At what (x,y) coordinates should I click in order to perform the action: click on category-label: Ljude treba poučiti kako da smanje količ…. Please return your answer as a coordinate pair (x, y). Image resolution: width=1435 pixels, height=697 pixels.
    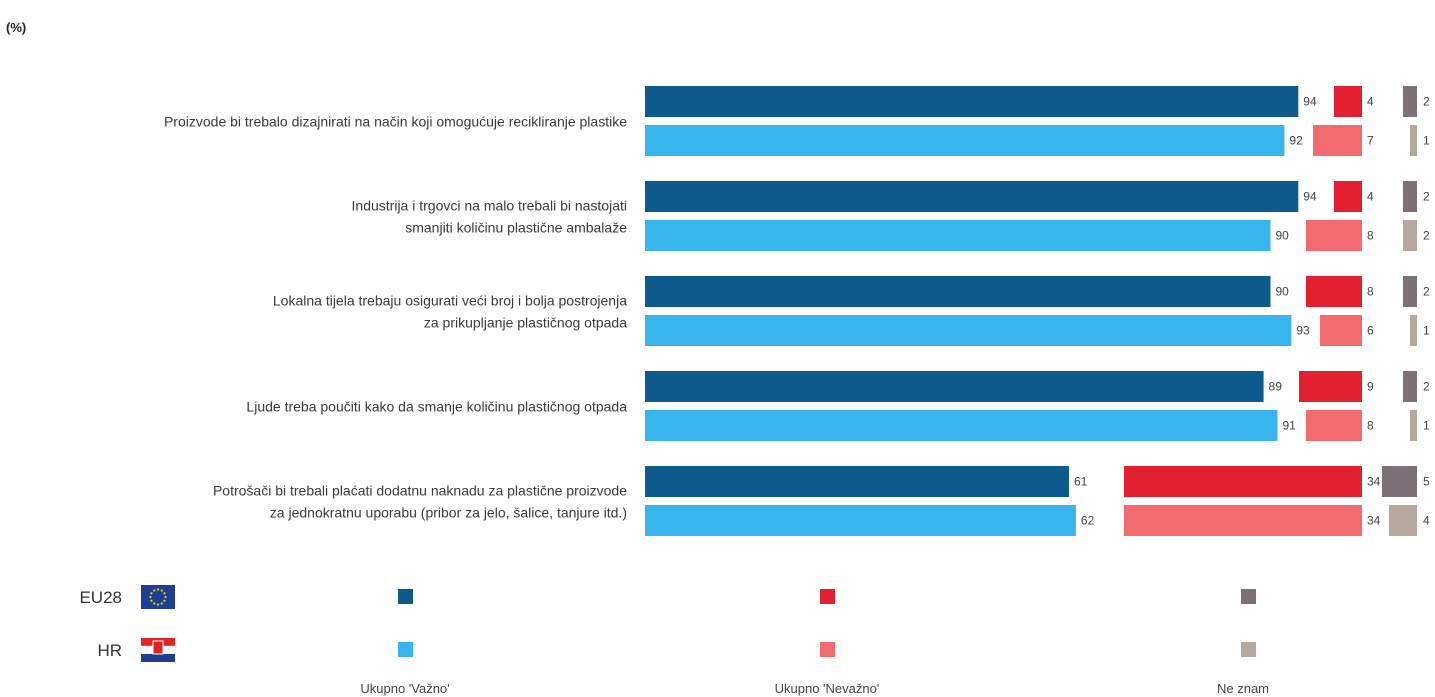
    Looking at the image, I should click on (436, 407).